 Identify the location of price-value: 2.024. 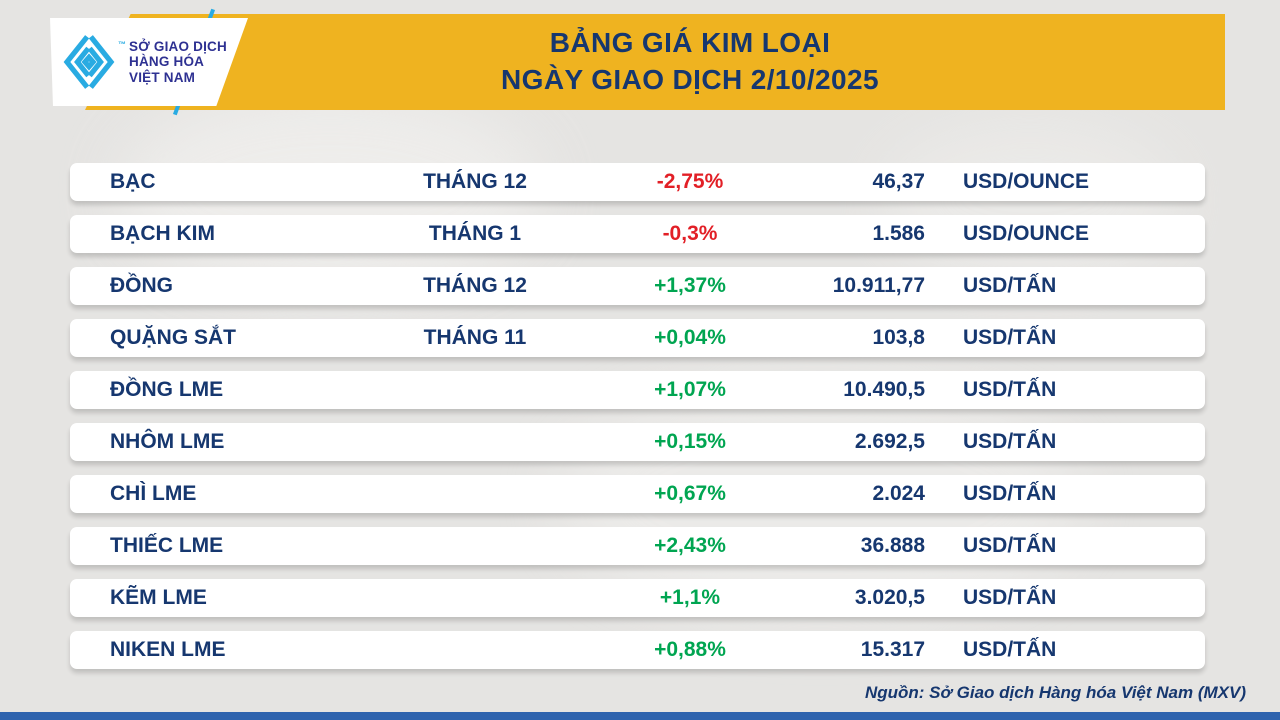
(898, 493).